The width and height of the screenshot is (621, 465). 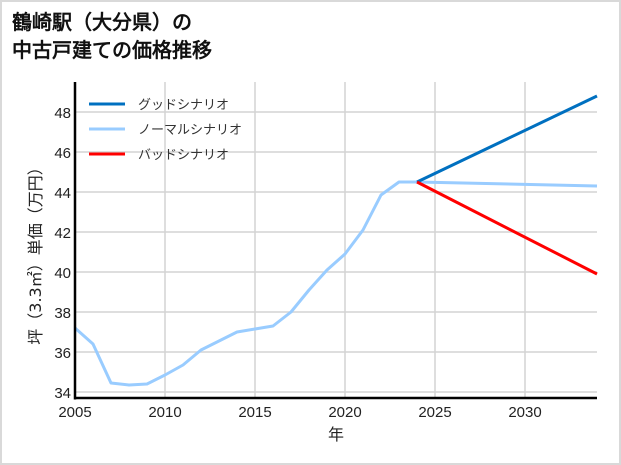 What do you see at coordinates (254, 412) in the screenshot?
I see `x-tick-label: 2015` at bounding box center [254, 412].